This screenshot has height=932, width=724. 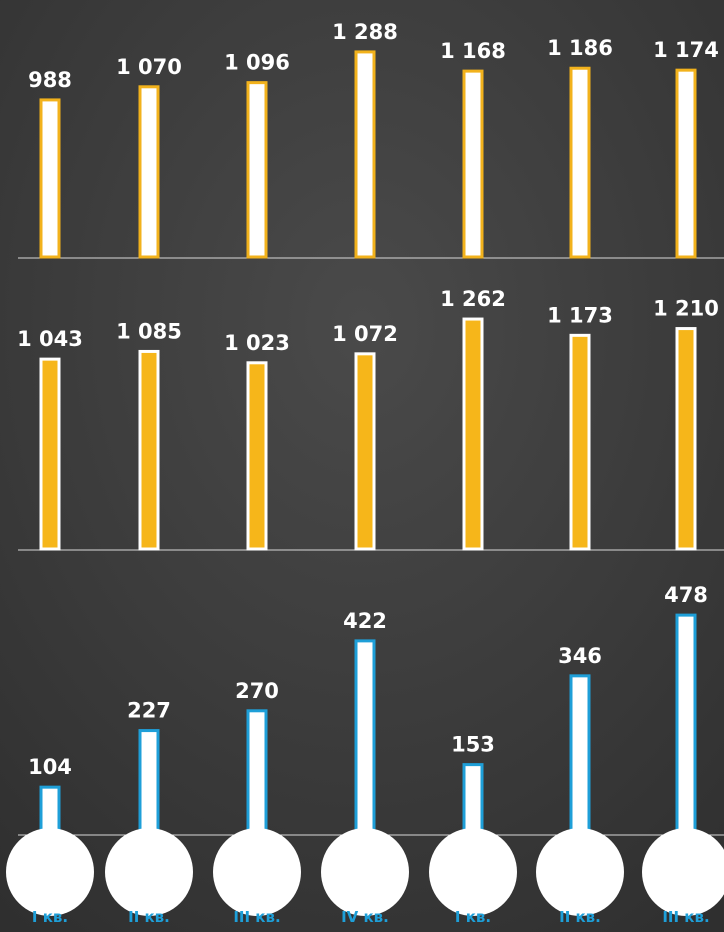 What do you see at coordinates (686, 595) in the screenshot?
I see `value-label: 478` at bounding box center [686, 595].